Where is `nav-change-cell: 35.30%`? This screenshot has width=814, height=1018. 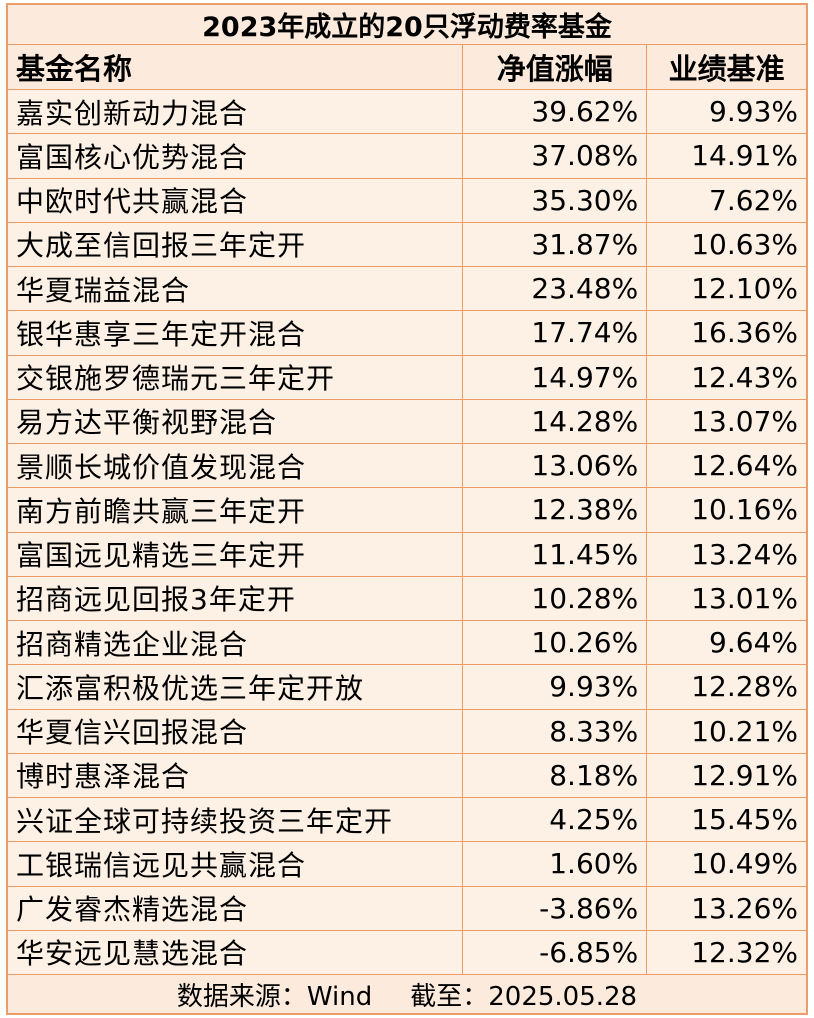 nav-change-cell: 35.30% is located at coordinates (555, 200).